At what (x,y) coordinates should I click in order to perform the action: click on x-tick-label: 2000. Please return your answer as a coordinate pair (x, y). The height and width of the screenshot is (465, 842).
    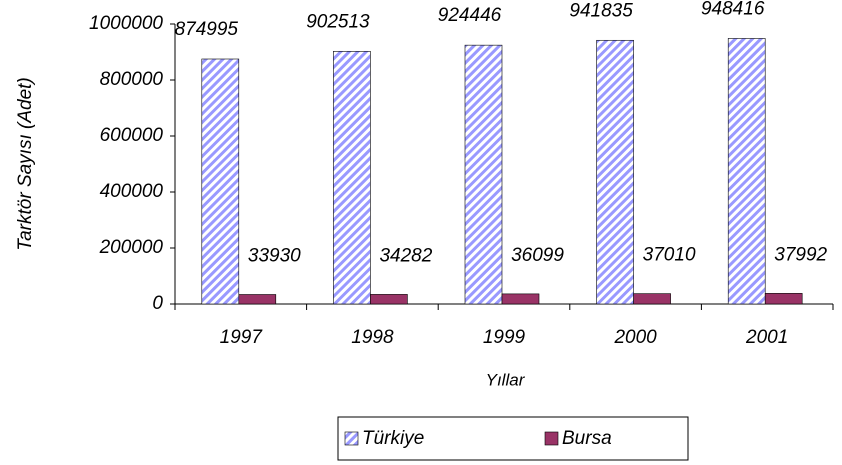
    Looking at the image, I should click on (635, 337).